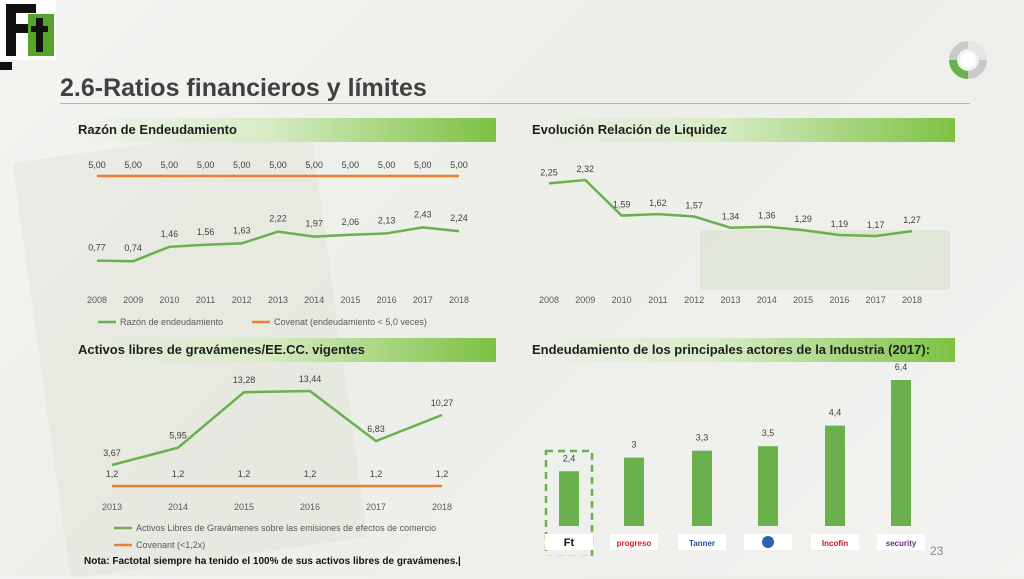  Describe the element at coordinates (702, 438) in the screenshot. I see `data-label: 3,3` at that location.